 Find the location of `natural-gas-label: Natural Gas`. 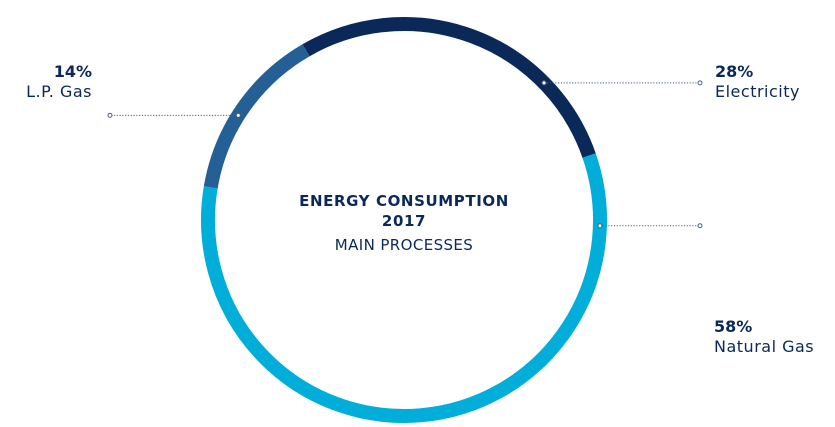

natural-gas-label: Natural Gas is located at coordinates (764, 346).